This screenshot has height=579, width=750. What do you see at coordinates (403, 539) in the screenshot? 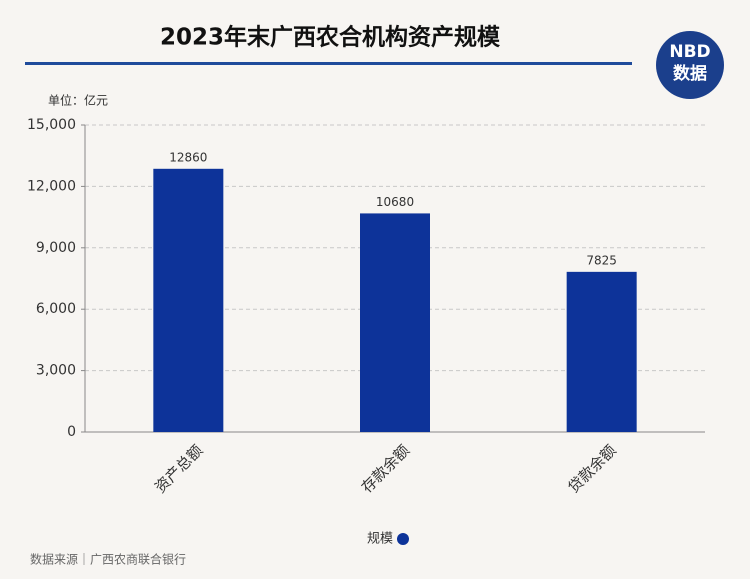
I see `legend-swatch` at bounding box center [403, 539].